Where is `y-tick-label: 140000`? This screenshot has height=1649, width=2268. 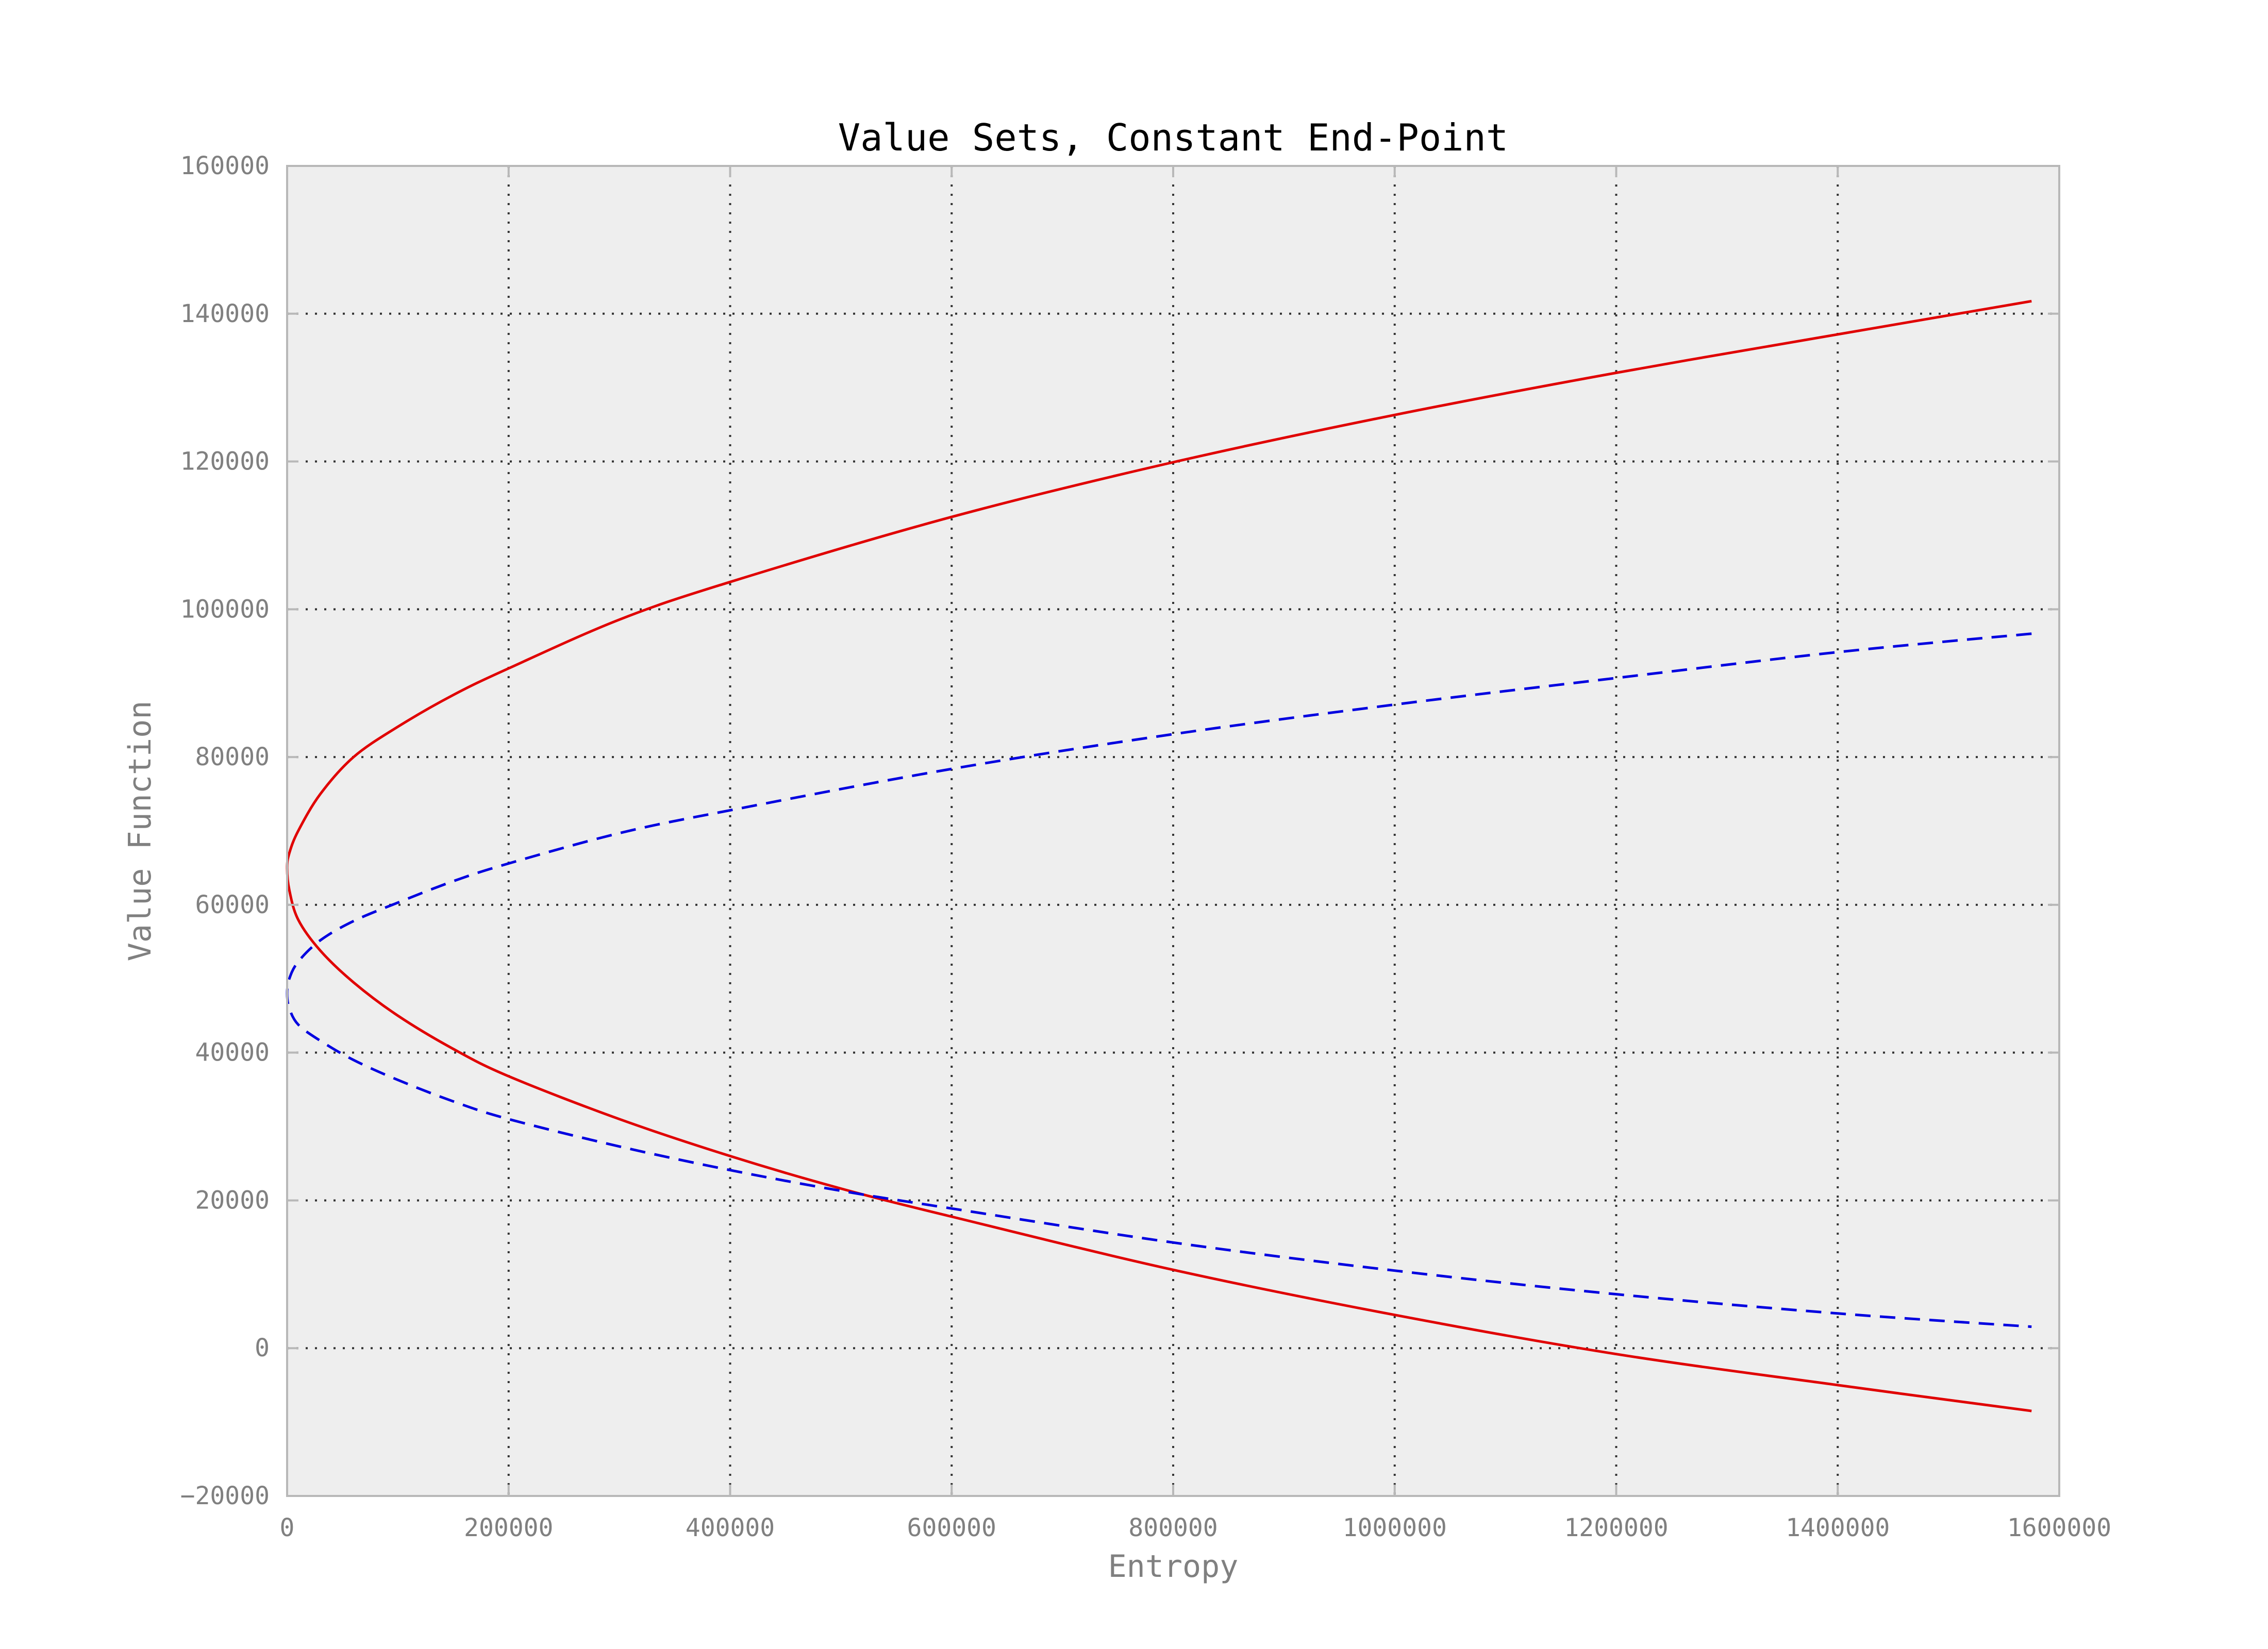
y-tick-label: 140000 is located at coordinates (225, 313).